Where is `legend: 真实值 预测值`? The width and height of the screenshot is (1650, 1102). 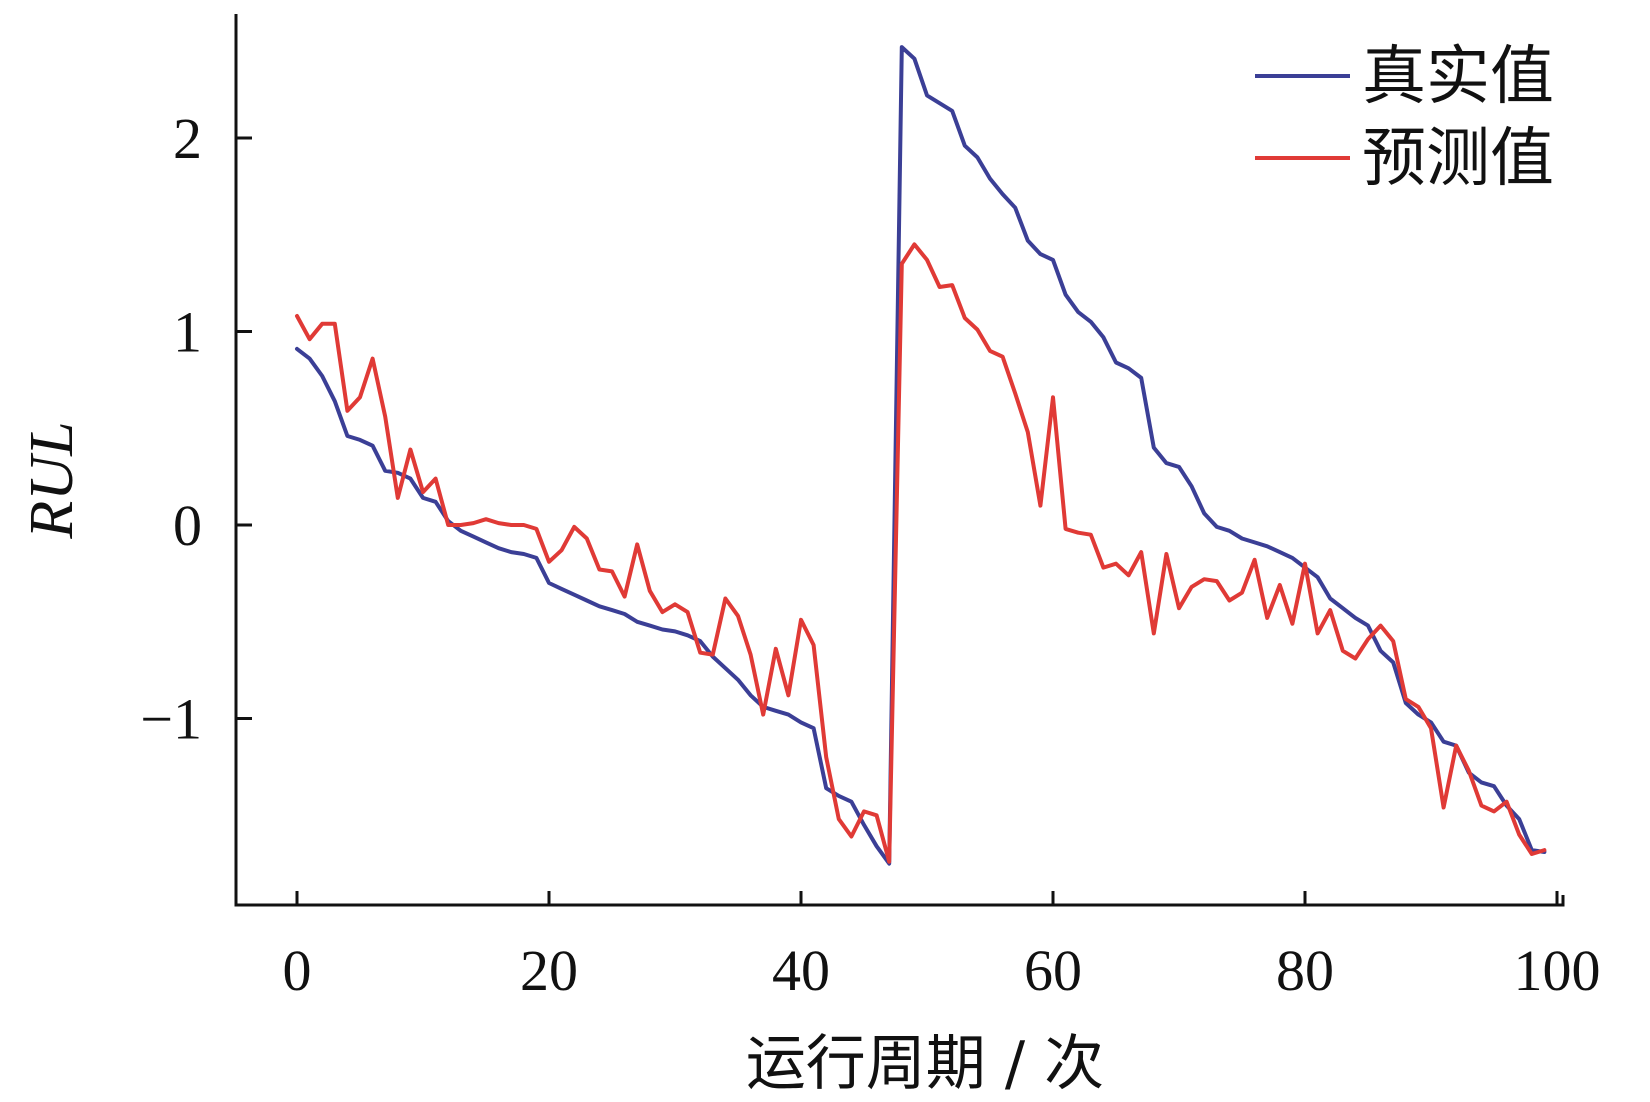 legend: 真实值 预测值 is located at coordinates (1404, 118).